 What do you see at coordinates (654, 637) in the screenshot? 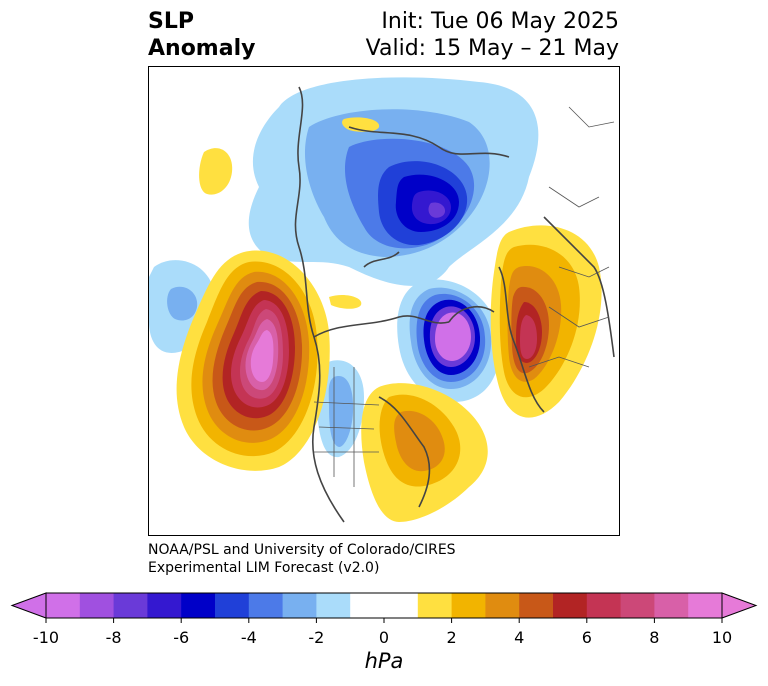
I see `colorbar-tick-label: 8` at bounding box center [654, 637].